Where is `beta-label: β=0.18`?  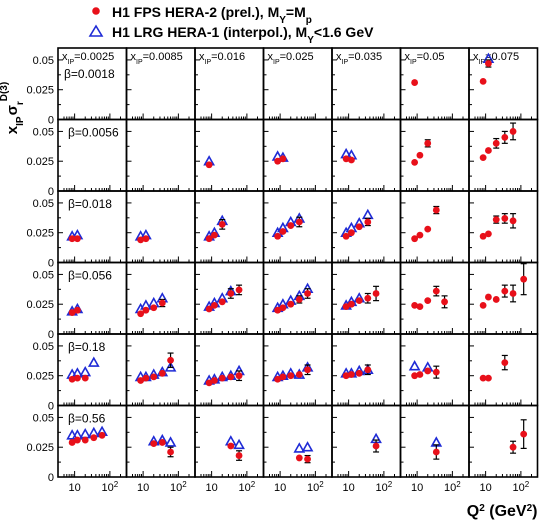 beta-label: β=0.18 is located at coordinates (87, 347).